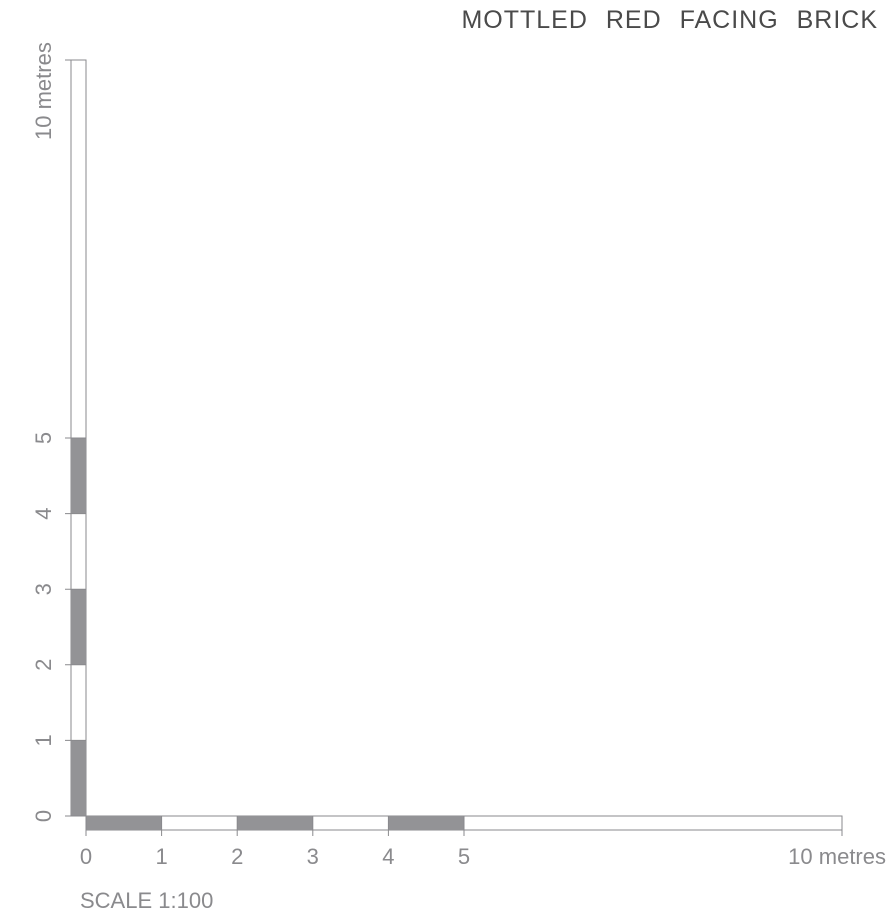 The image size is (892, 921). What do you see at coordinates (837, 856) in the screenshot?
I see `horizontal-end-label: 10 metres` at bounding box center [837, 856].